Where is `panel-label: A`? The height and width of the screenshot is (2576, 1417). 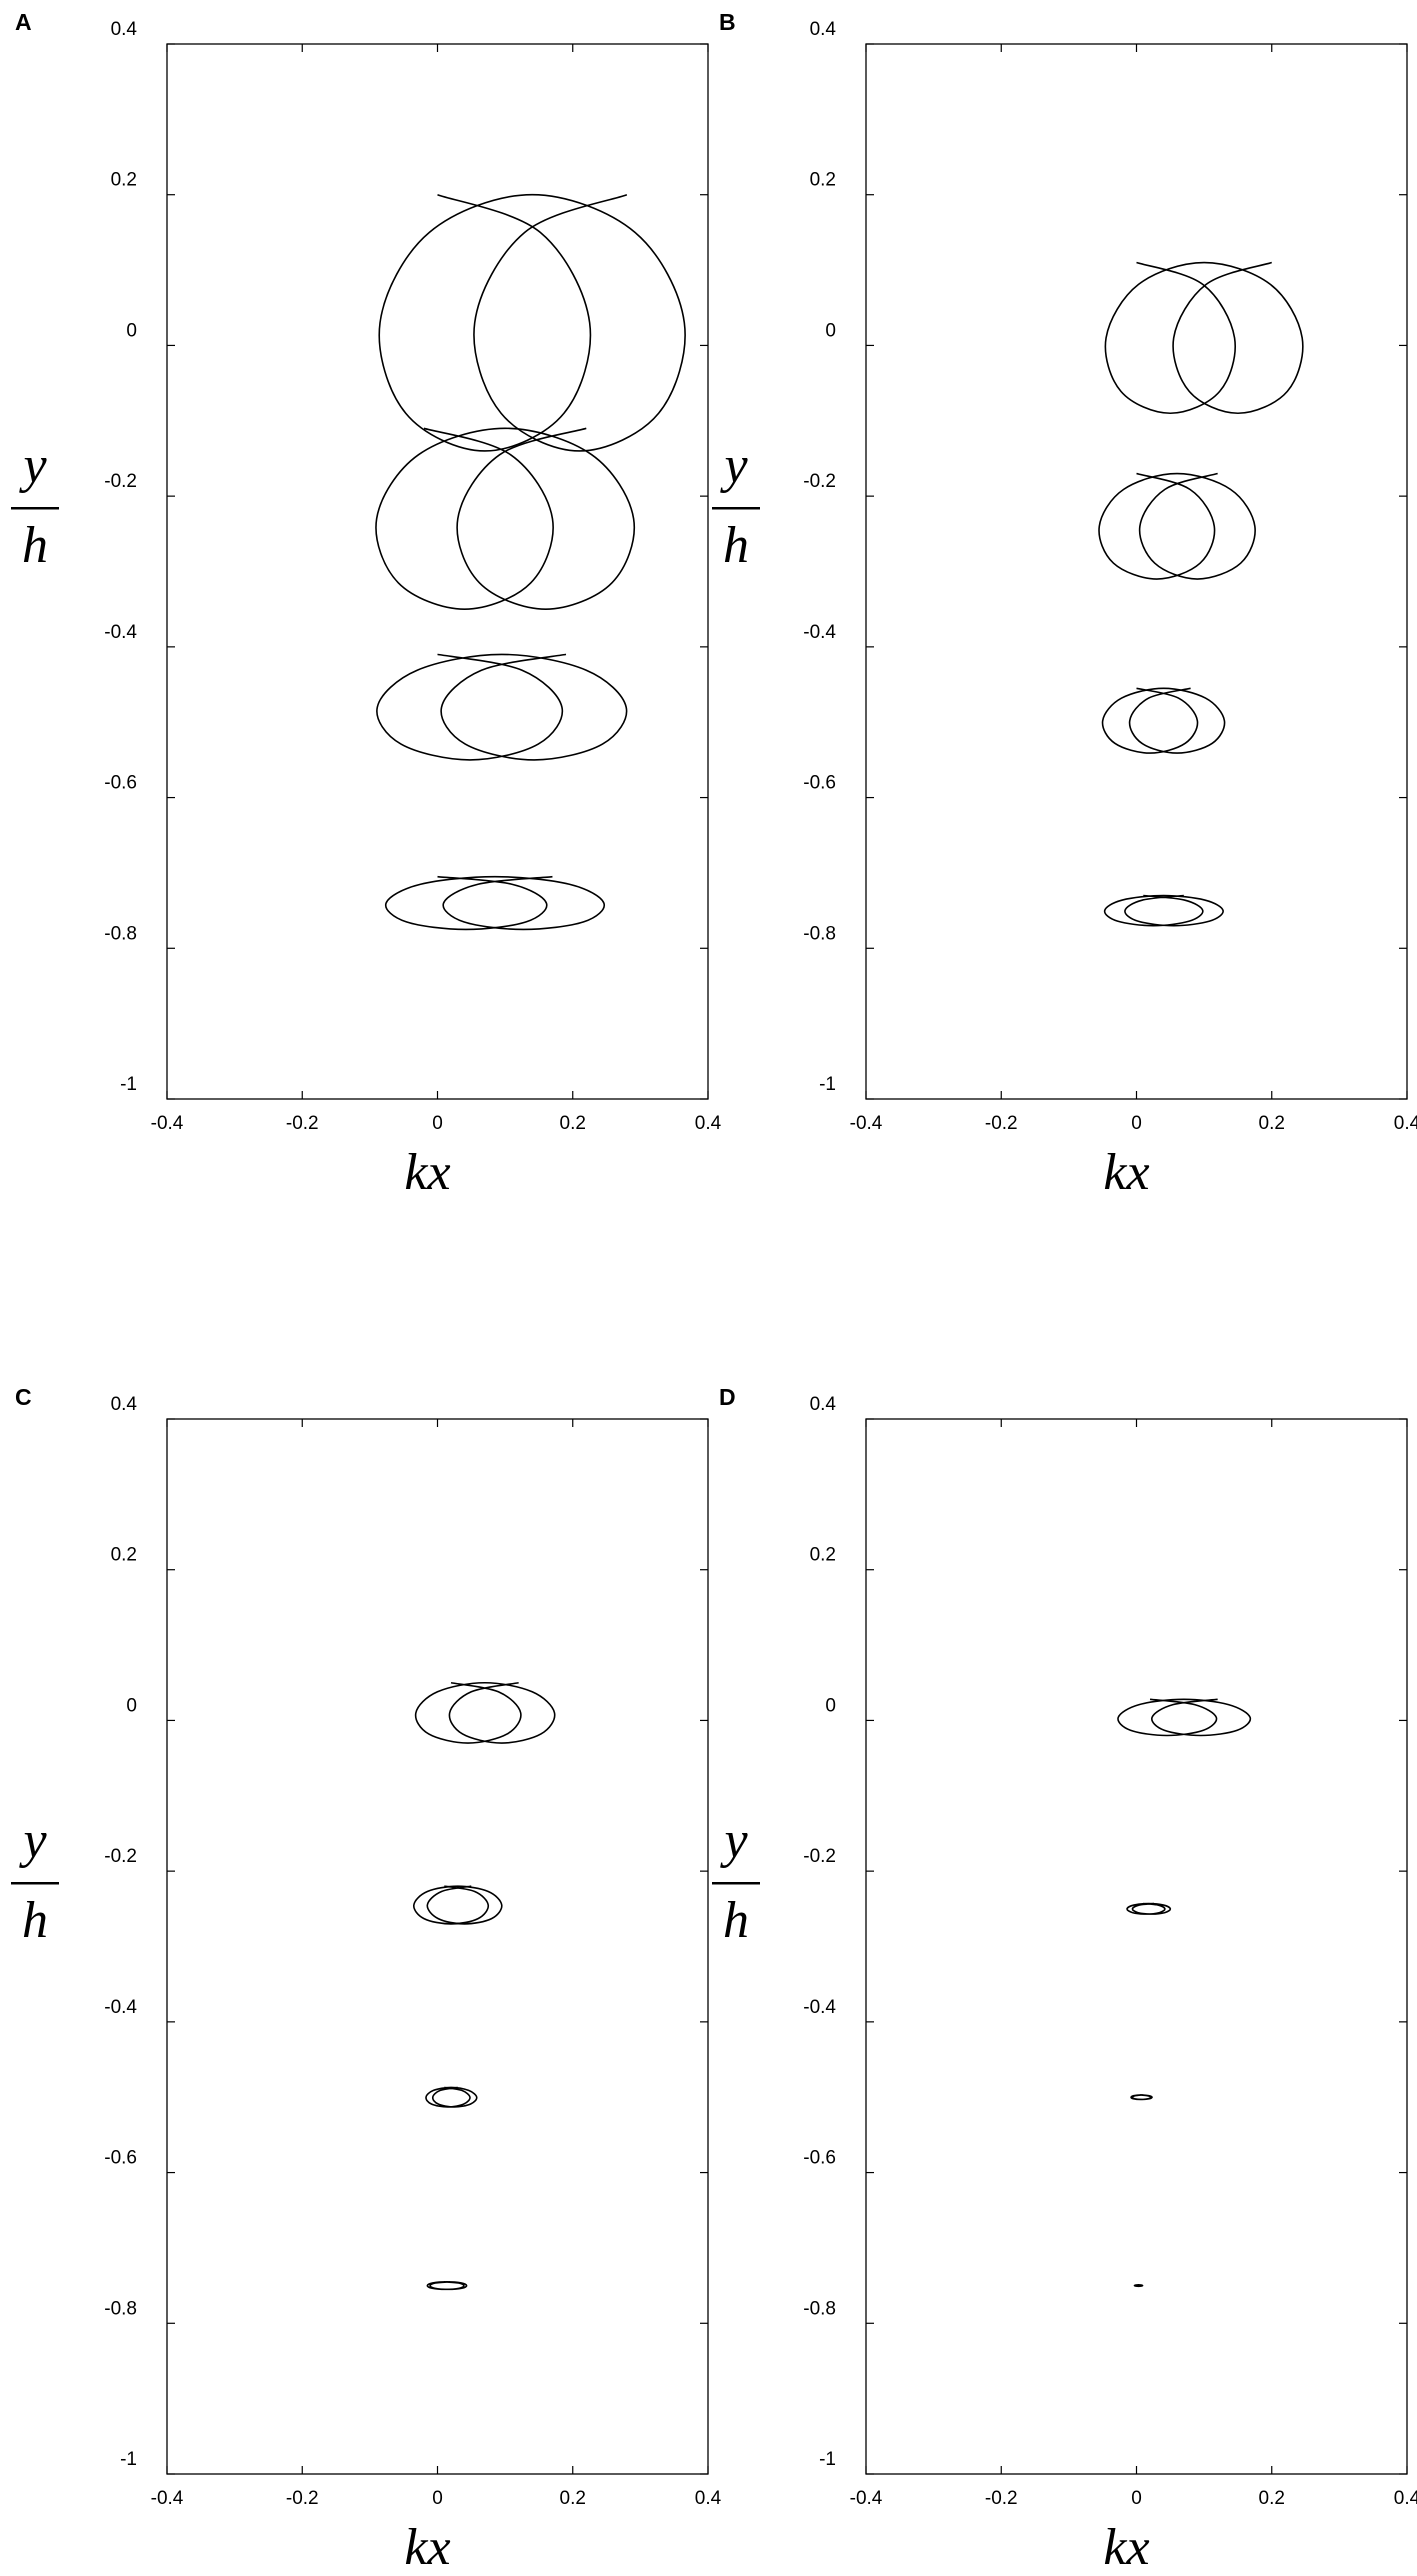
panel-label: A is located at coordinates (23, 22).